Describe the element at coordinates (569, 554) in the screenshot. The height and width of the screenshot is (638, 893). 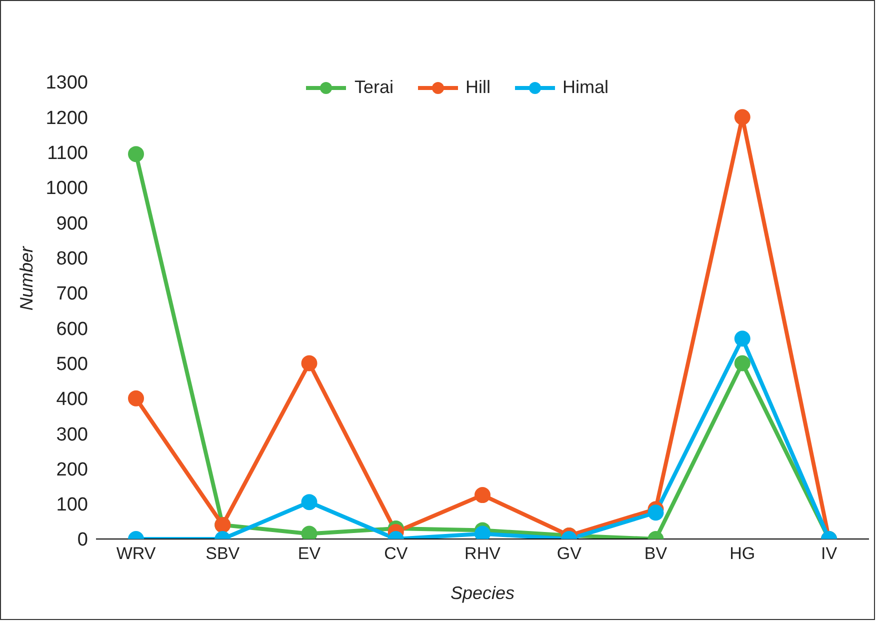
I see `x-tick-label: GV` at that location.